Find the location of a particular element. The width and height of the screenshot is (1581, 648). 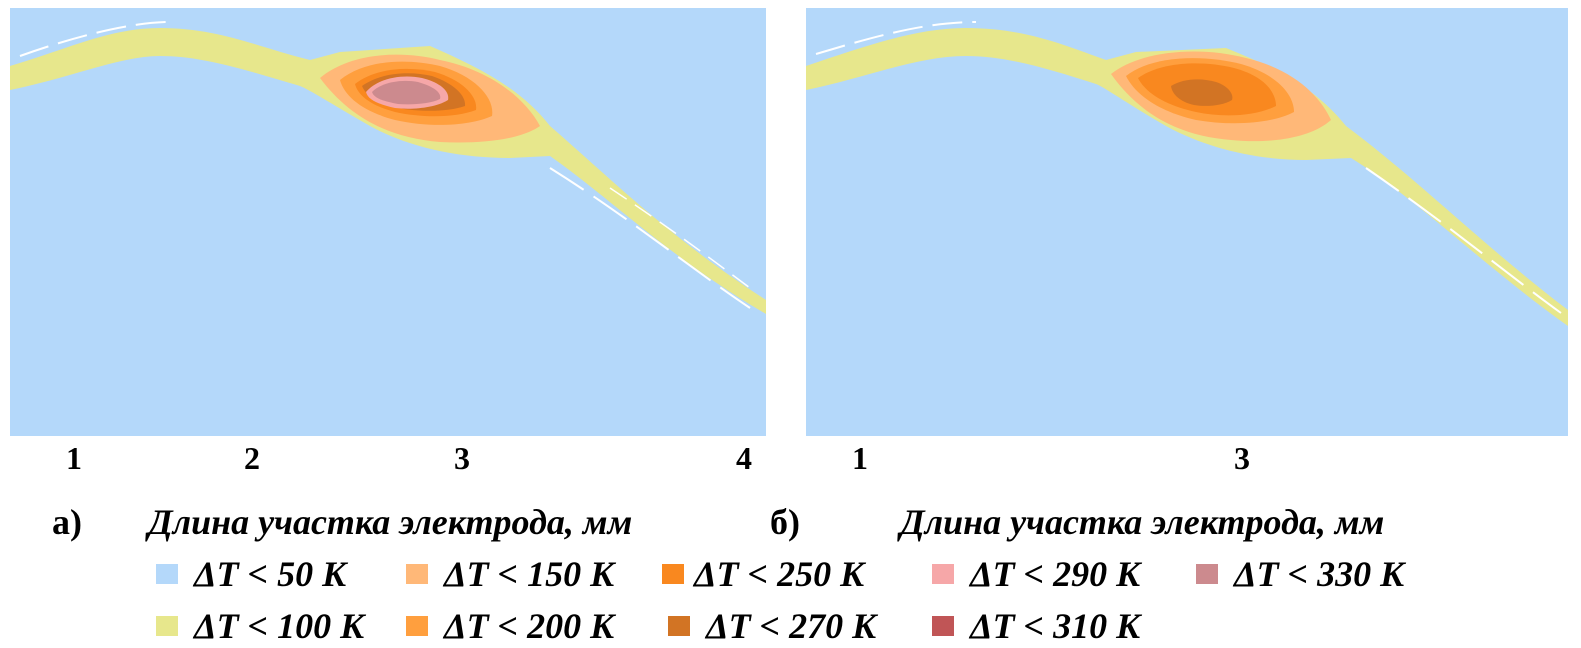

legend-label-lt200: ΔT < 200 K is located at coordinates (529, 626).